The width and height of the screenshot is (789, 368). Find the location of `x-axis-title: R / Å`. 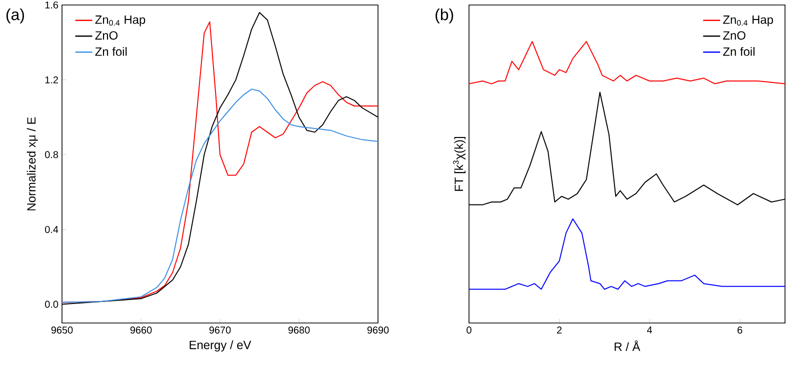

x-axis-title: R / Å is located at coordinates (627, 345).